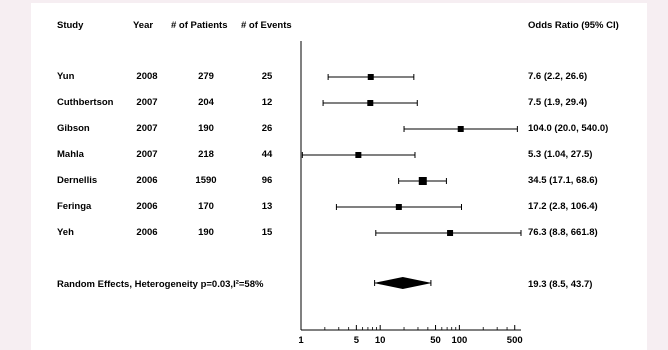 The image size is (668, 350). What do you see at coordinates (74, 206) in the screenshot?
I see `study-name: Feringa` at bounding box center [74, 206].